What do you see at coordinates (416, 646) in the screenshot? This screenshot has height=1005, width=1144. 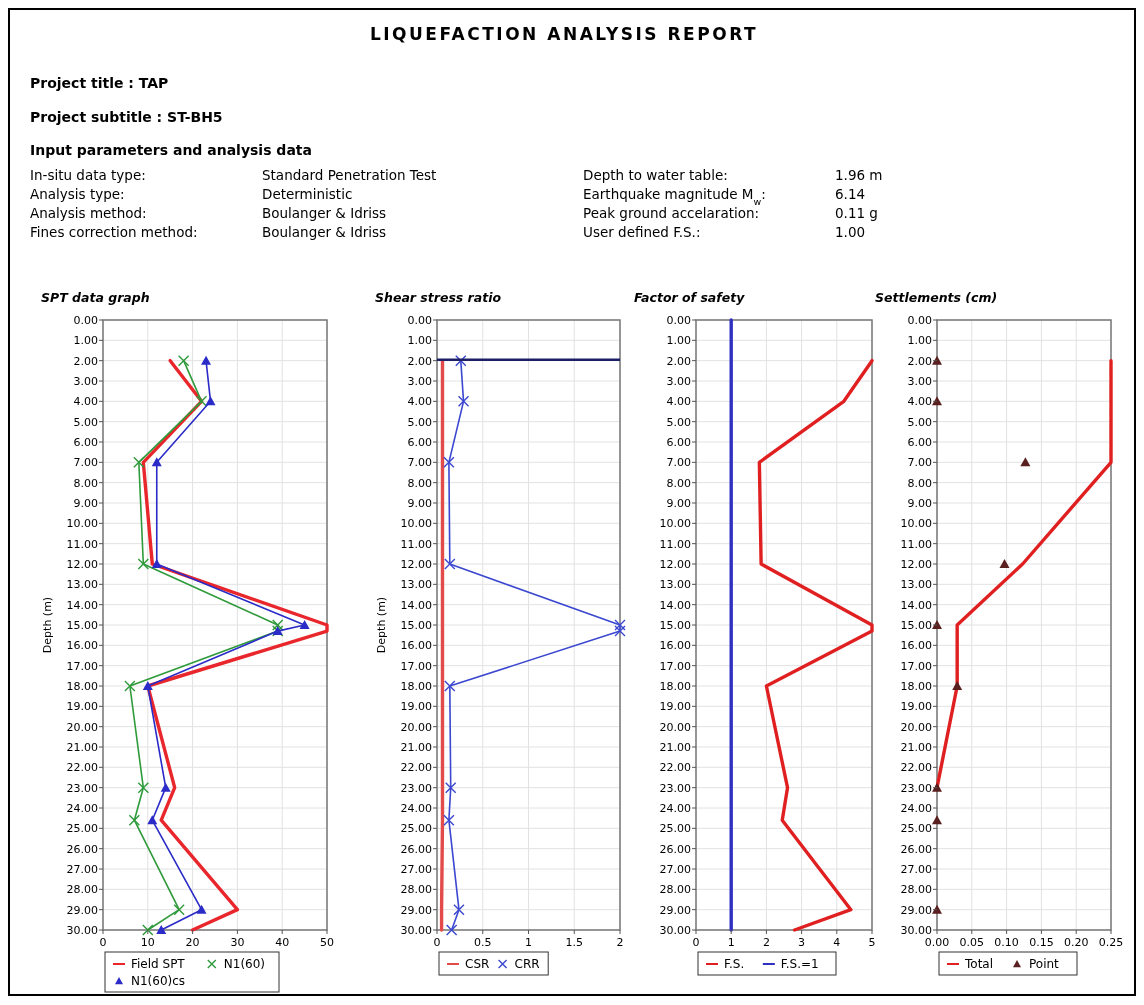 I see `y-tick-label: 16.00` at bounding box center [416, 646].